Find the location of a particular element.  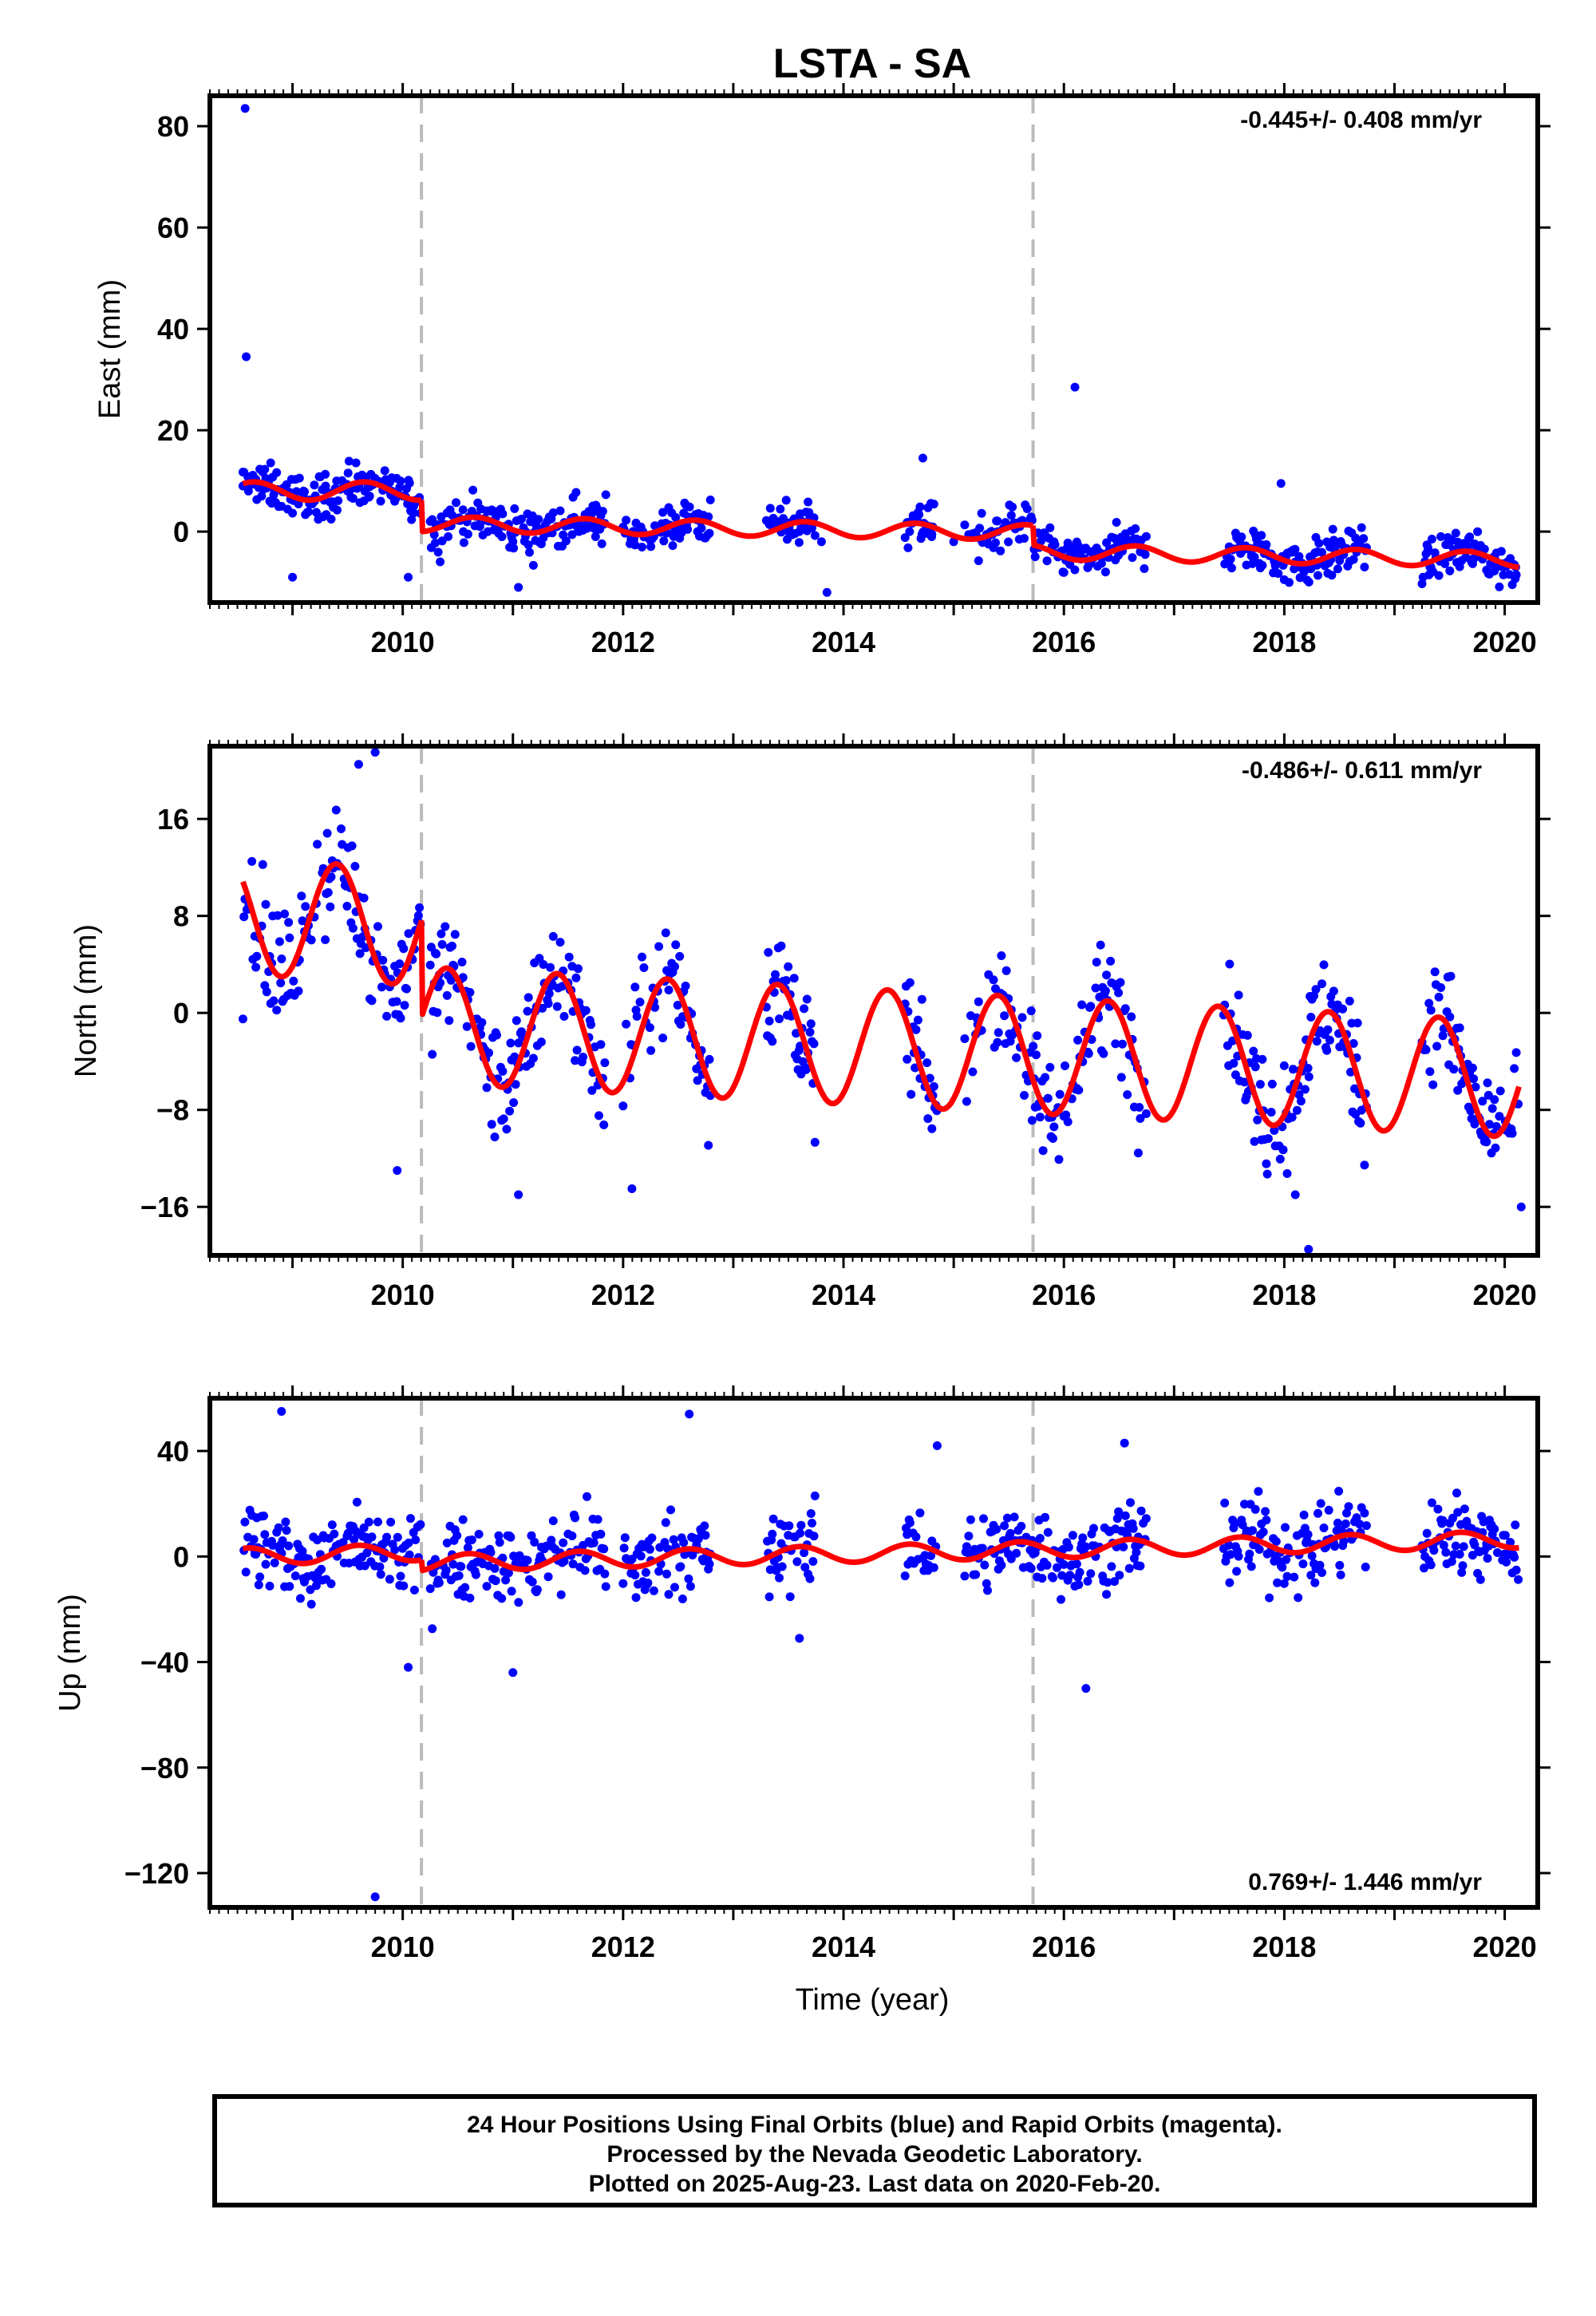

x-tick-label: 2020 is located at coordinates (1505, 1947).